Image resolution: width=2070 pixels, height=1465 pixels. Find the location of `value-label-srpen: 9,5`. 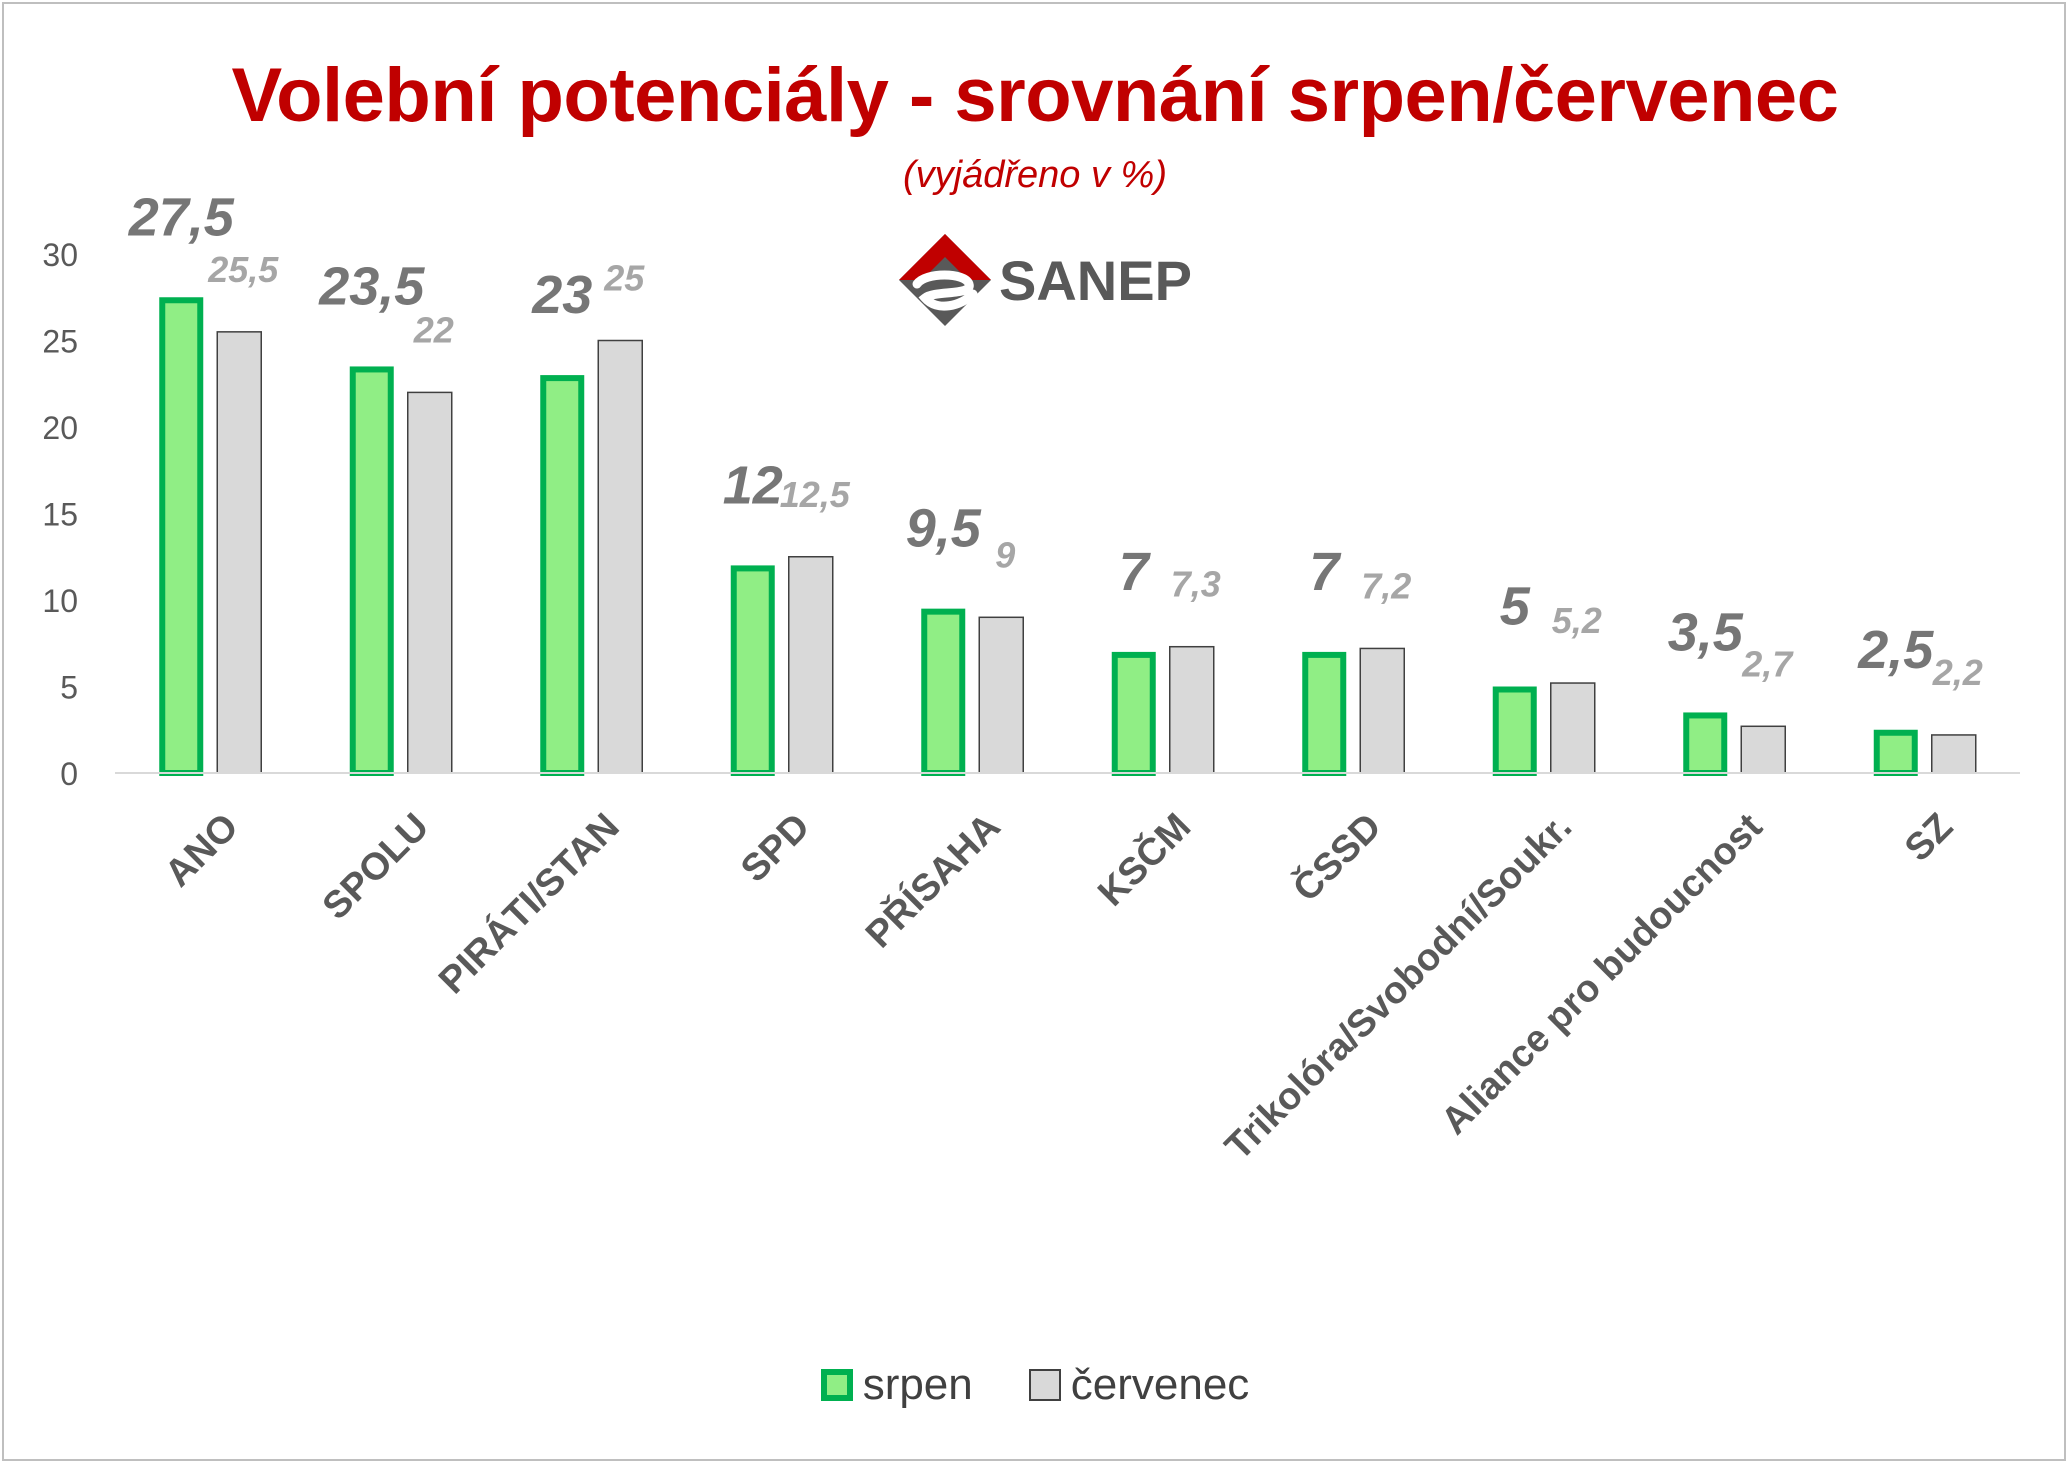

value-label-srpen: 9,5 is located at coordinates (944, 529).